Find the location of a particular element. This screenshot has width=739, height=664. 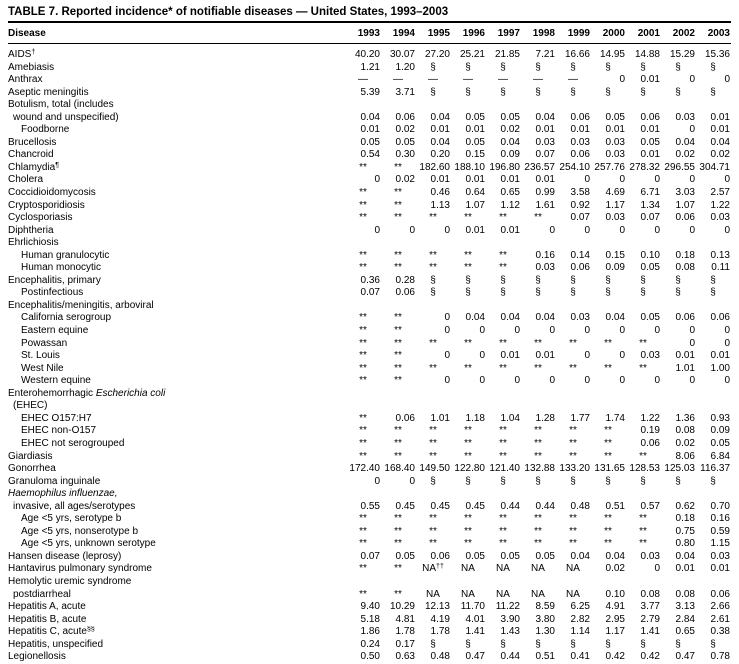

disease-cell: Age <5 yrs, unknown serotype is located at coordinates (88, 544).